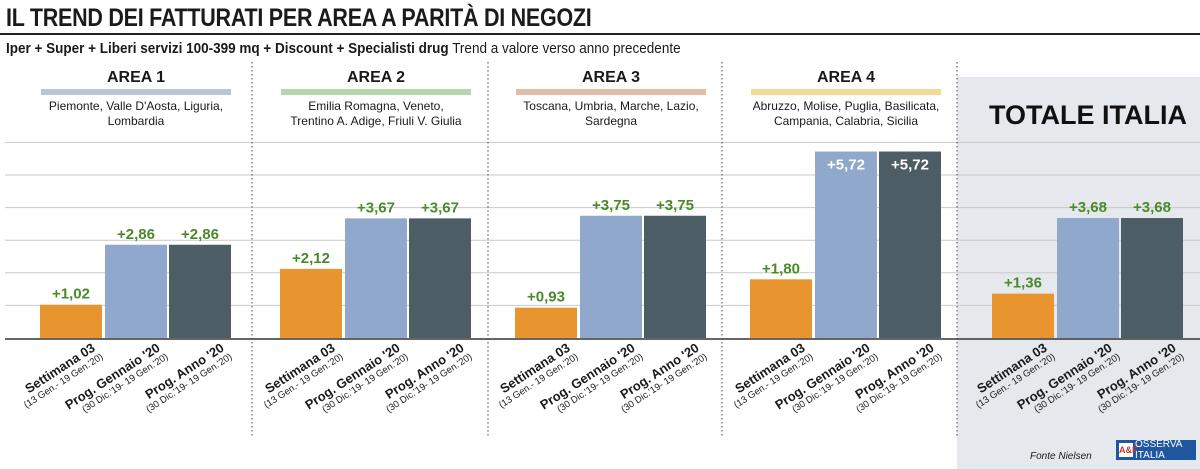 Image resolution: width=1200 pixels, height=469 pixels. I want to click on area-regions: Piemonte, Valle D'Aosta, Liguria,, so click(136, 106).